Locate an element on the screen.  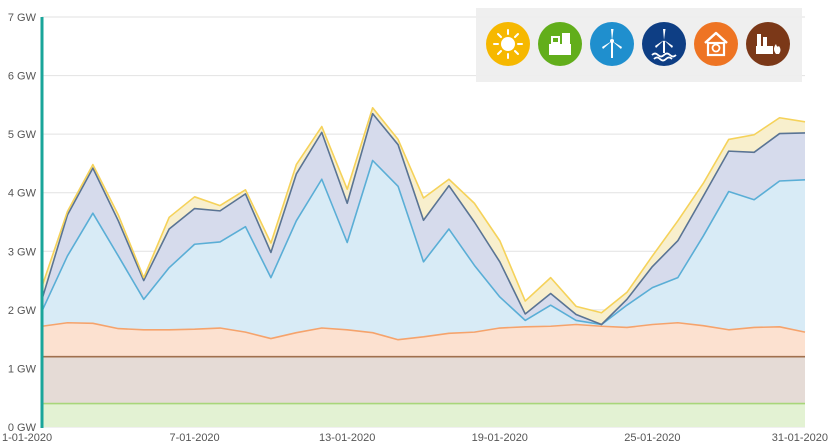
waste-glyph is located at coordinates (716, 44).